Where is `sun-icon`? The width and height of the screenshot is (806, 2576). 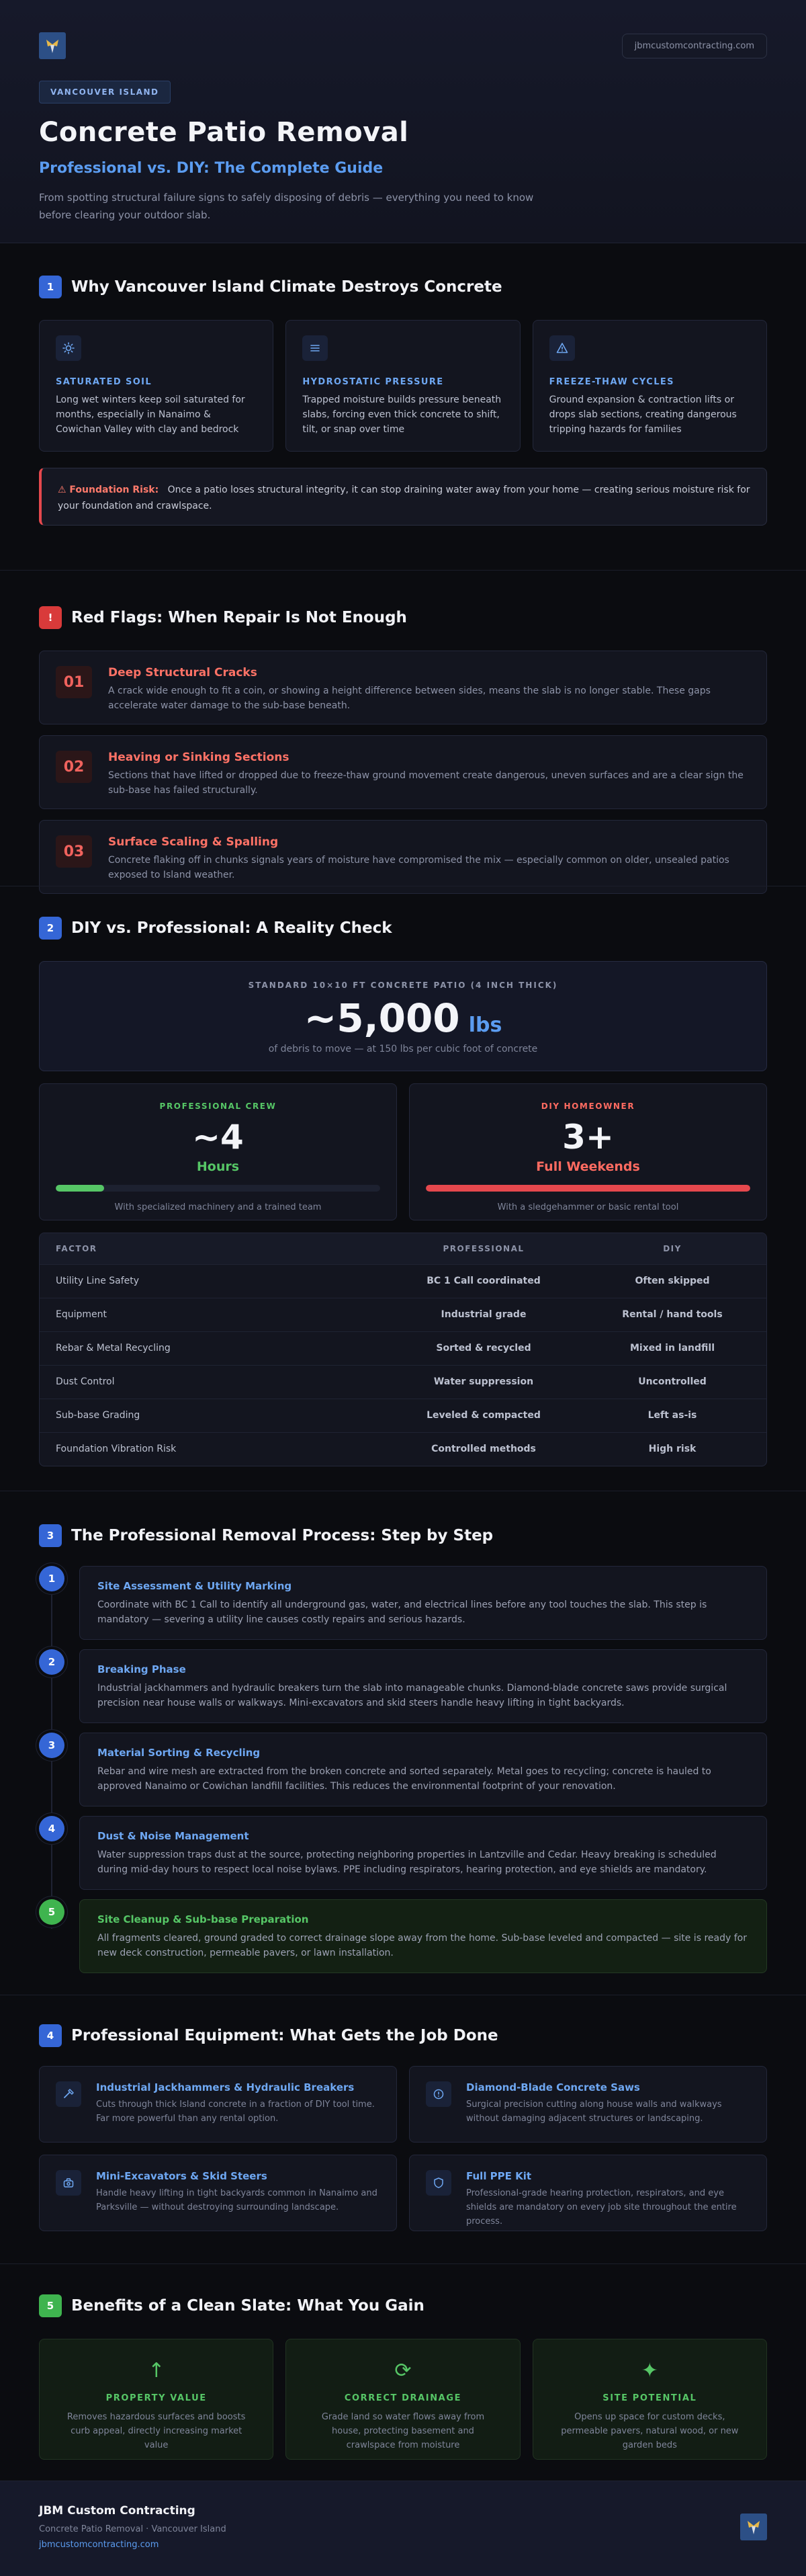
sun-icon is located at coordinates (68, 348).